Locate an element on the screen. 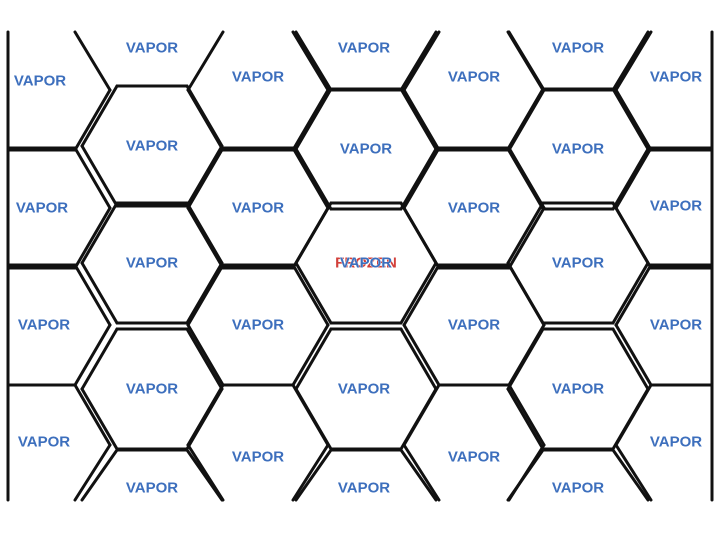 The height and width of the screenshot is (545, 720). frozen-cell-label: FROZEN is located at coordinates (366, 263).